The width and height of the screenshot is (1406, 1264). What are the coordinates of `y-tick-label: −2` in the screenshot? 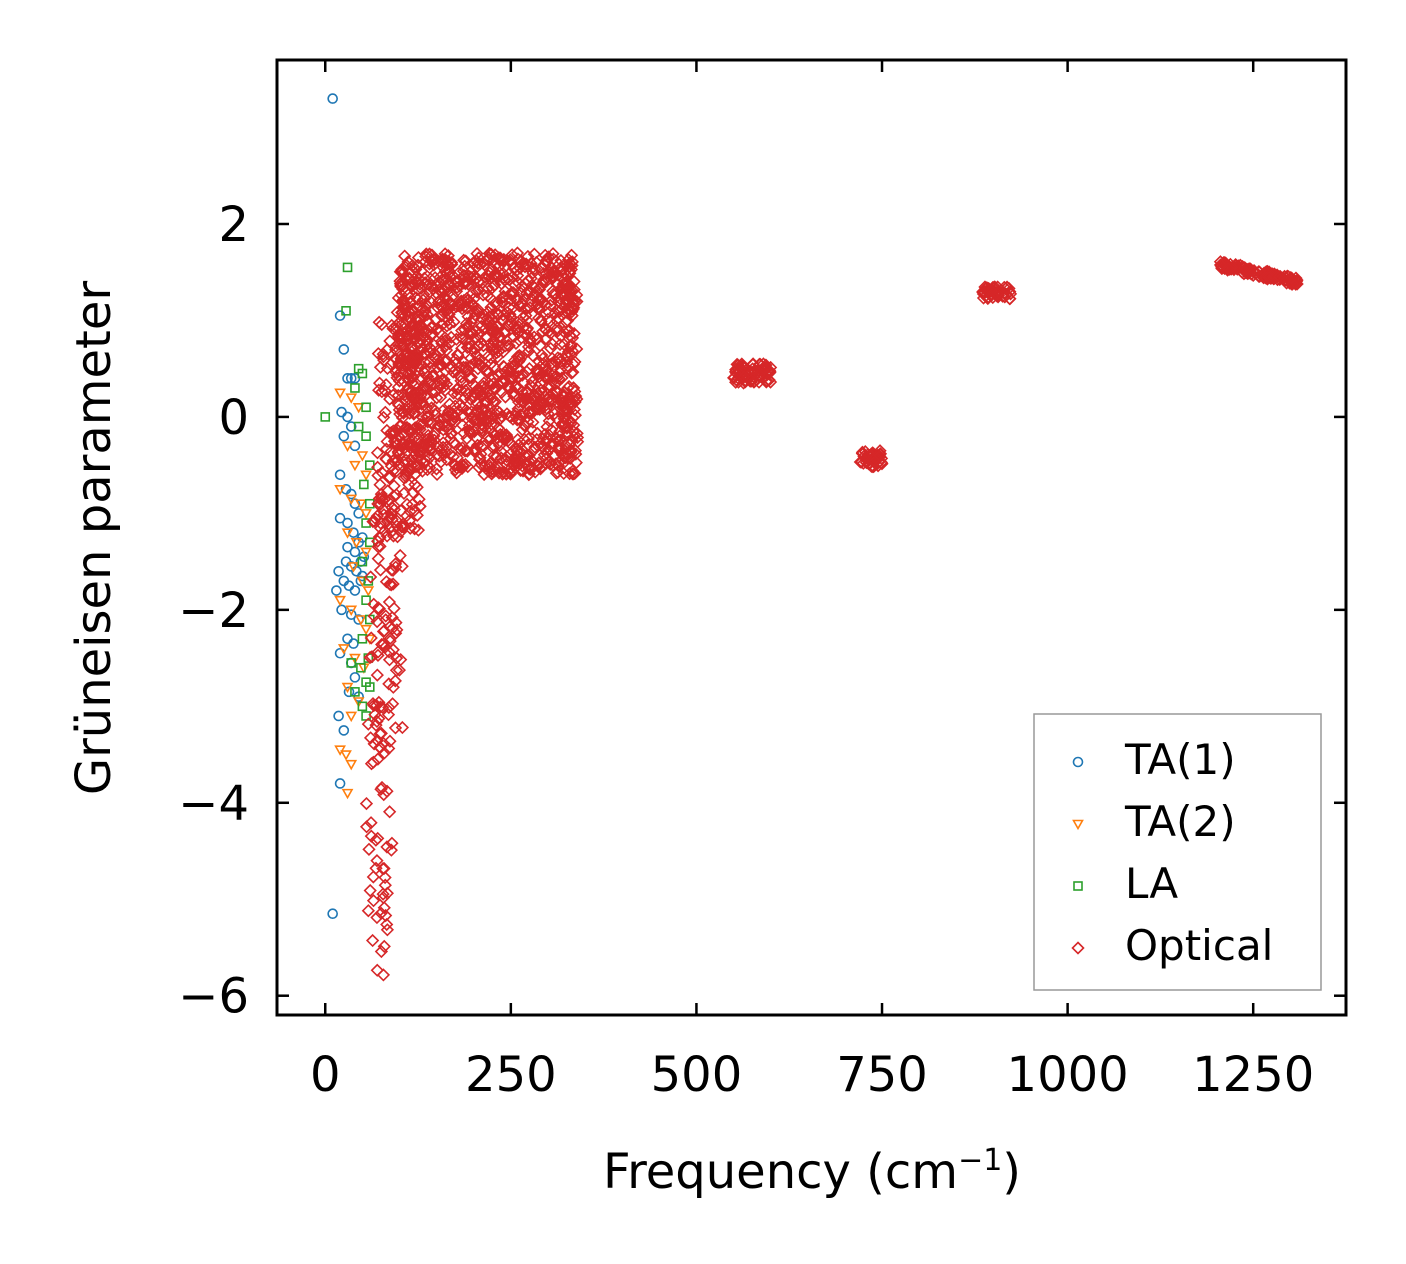 It's located at (213, 611).